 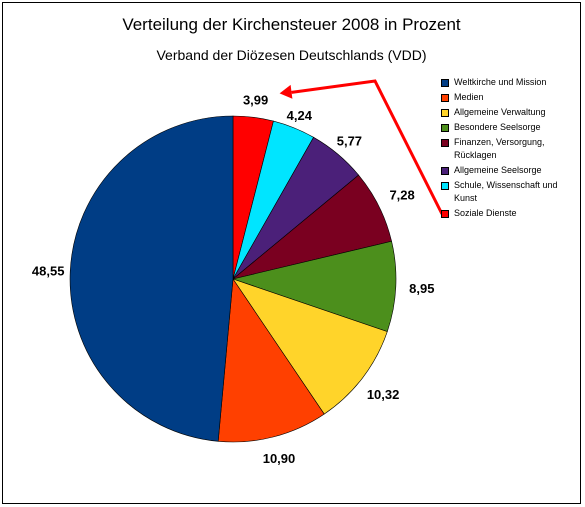 I want to click on legend-item-besondere-seelsorge: Besondere Seelsorge, so click(x=508, y=127).